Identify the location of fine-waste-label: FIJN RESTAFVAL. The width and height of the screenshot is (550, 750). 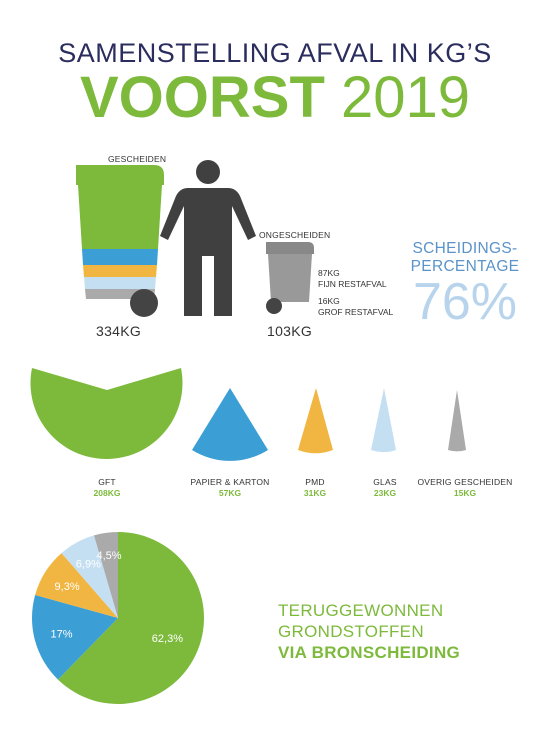
(352, 284).